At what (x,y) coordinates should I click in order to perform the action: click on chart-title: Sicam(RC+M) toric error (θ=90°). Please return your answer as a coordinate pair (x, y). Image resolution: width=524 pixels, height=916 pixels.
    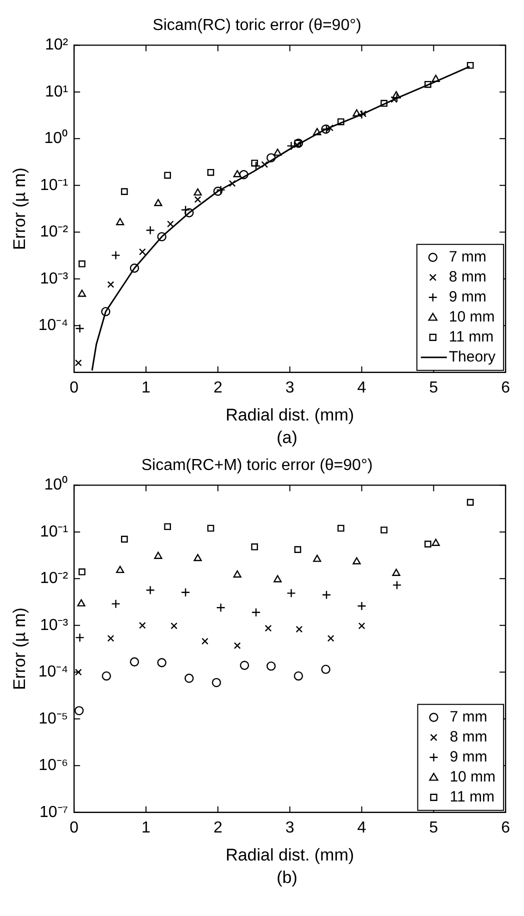
    Looking at the image, I should click on (257, 465).